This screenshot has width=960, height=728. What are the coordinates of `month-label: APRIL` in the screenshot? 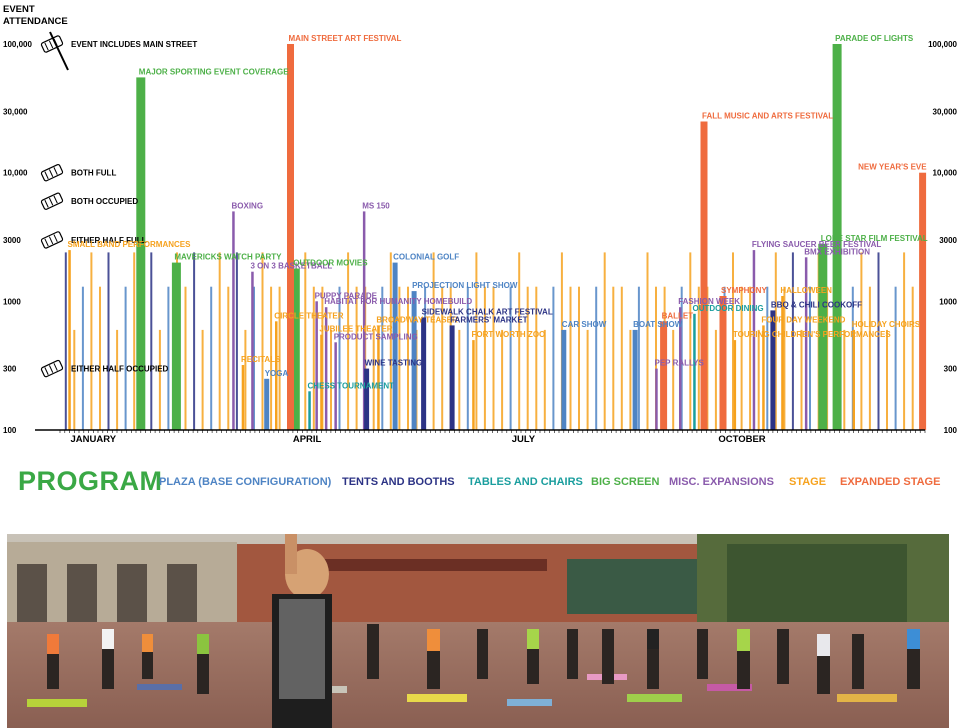 It's located at (307, 439).